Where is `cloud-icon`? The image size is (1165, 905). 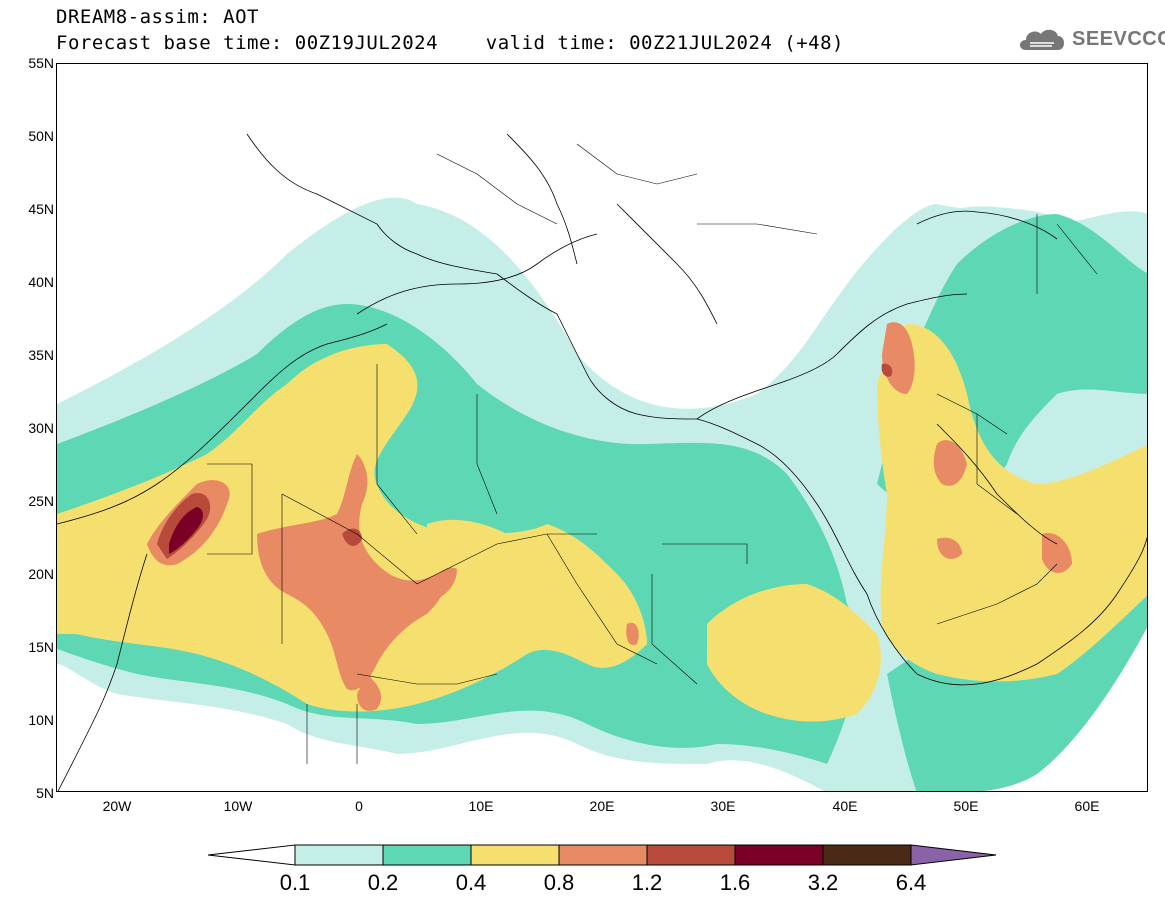
cloud-icon is located at coordinates (1042, 39).